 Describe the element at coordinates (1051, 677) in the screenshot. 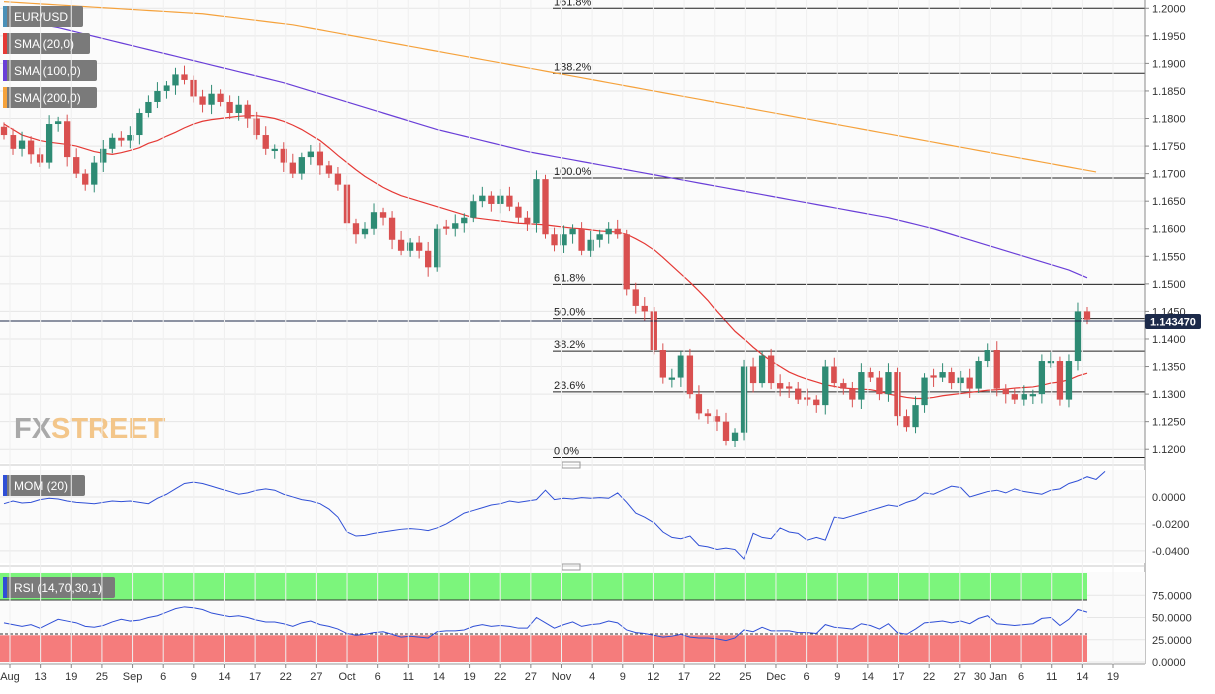

I see `x-tick-label: 11` at that location.